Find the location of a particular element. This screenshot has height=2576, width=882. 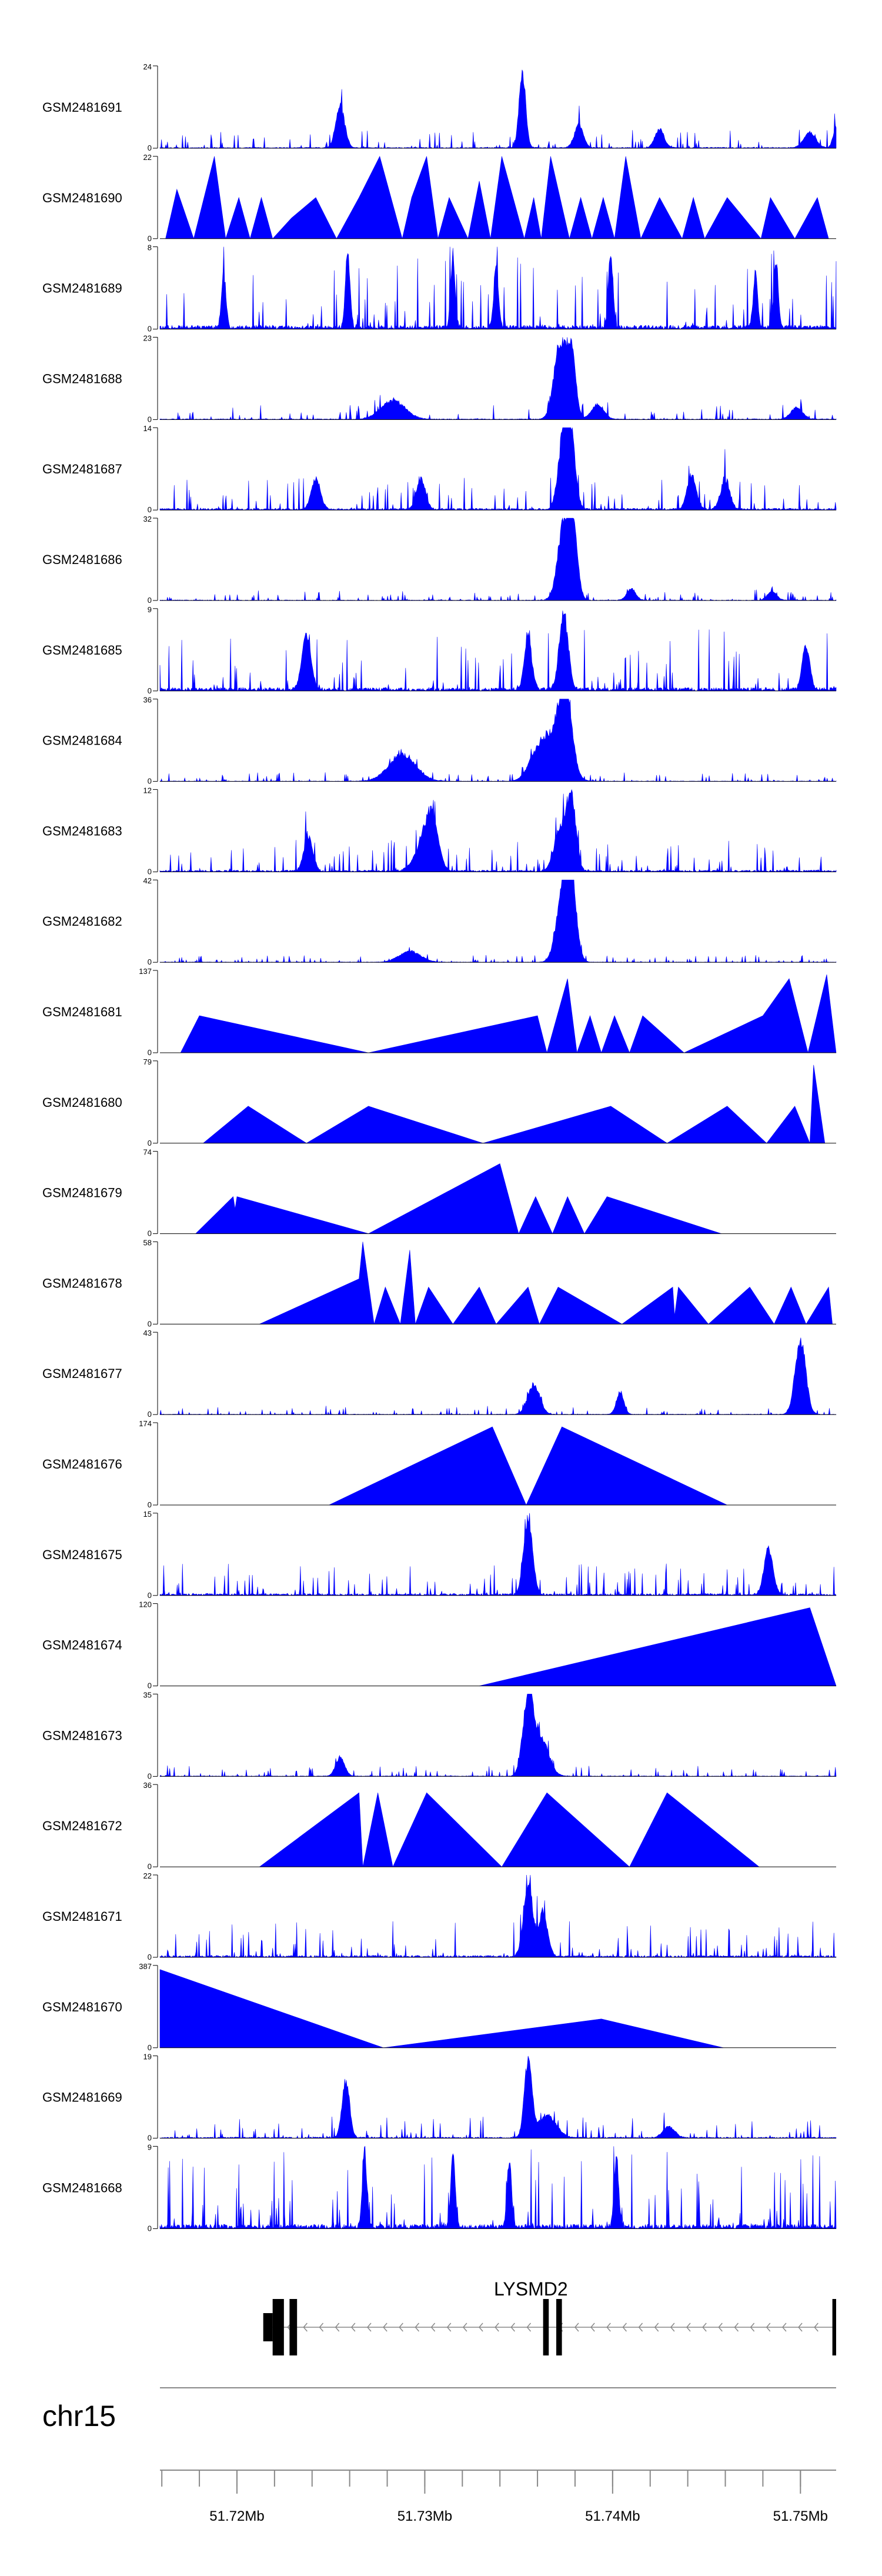

utr-block is located at coordinates (268, 2327).